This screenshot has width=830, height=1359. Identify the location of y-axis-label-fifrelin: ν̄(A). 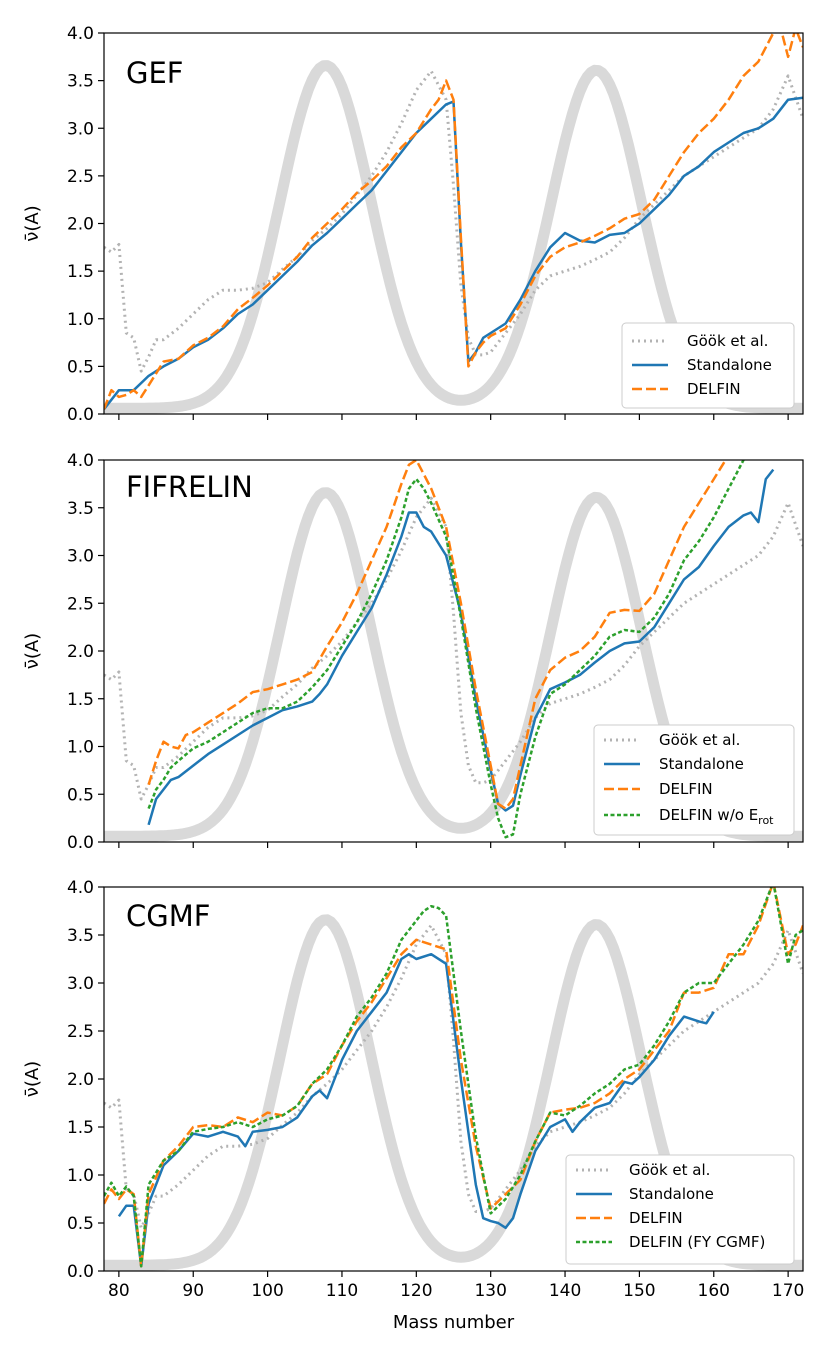
(32, 651).